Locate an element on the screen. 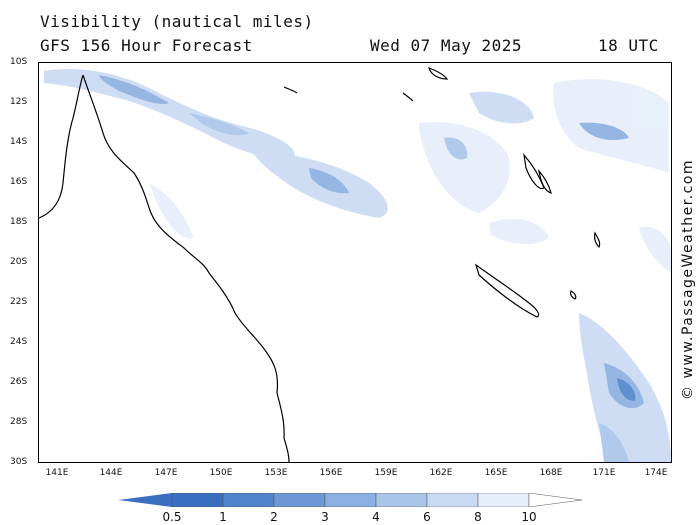  lon-label: 168E is located at coordinates (551, 473).